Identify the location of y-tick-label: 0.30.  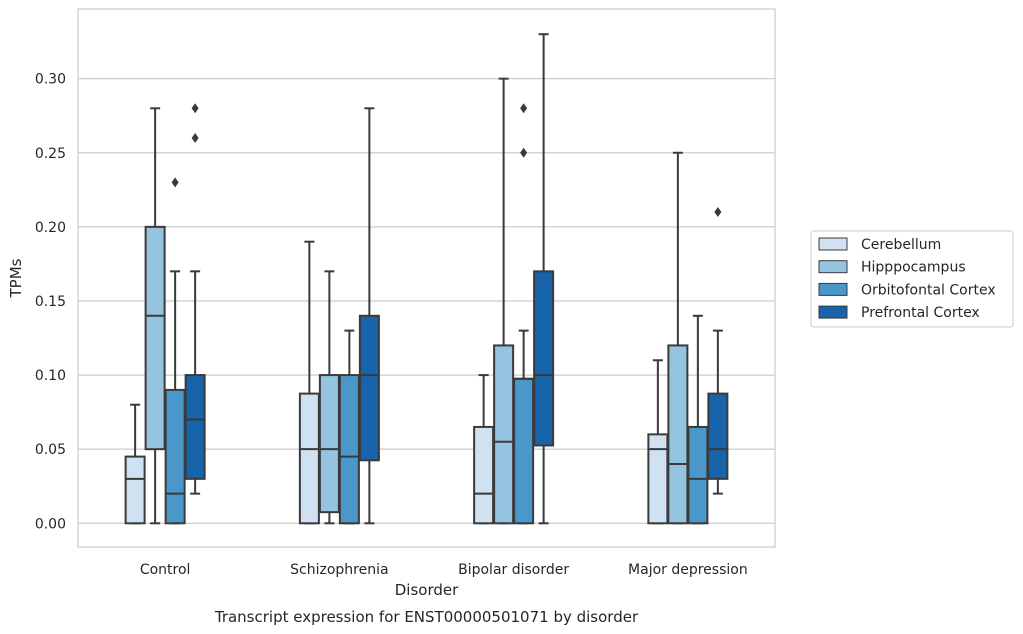
(50, 80).